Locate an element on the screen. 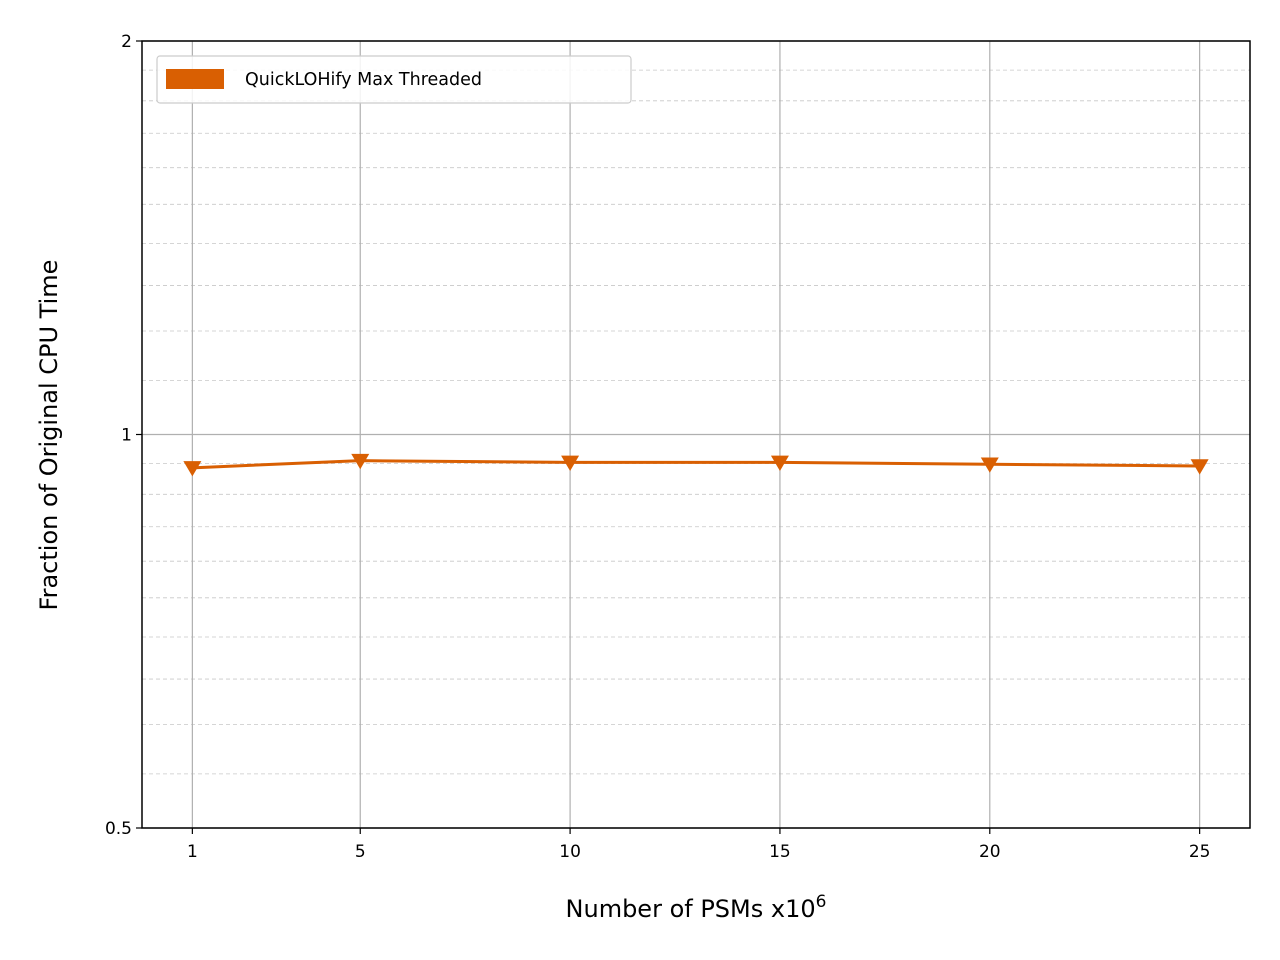  legend-swatch is located at coordinates (195, 79).